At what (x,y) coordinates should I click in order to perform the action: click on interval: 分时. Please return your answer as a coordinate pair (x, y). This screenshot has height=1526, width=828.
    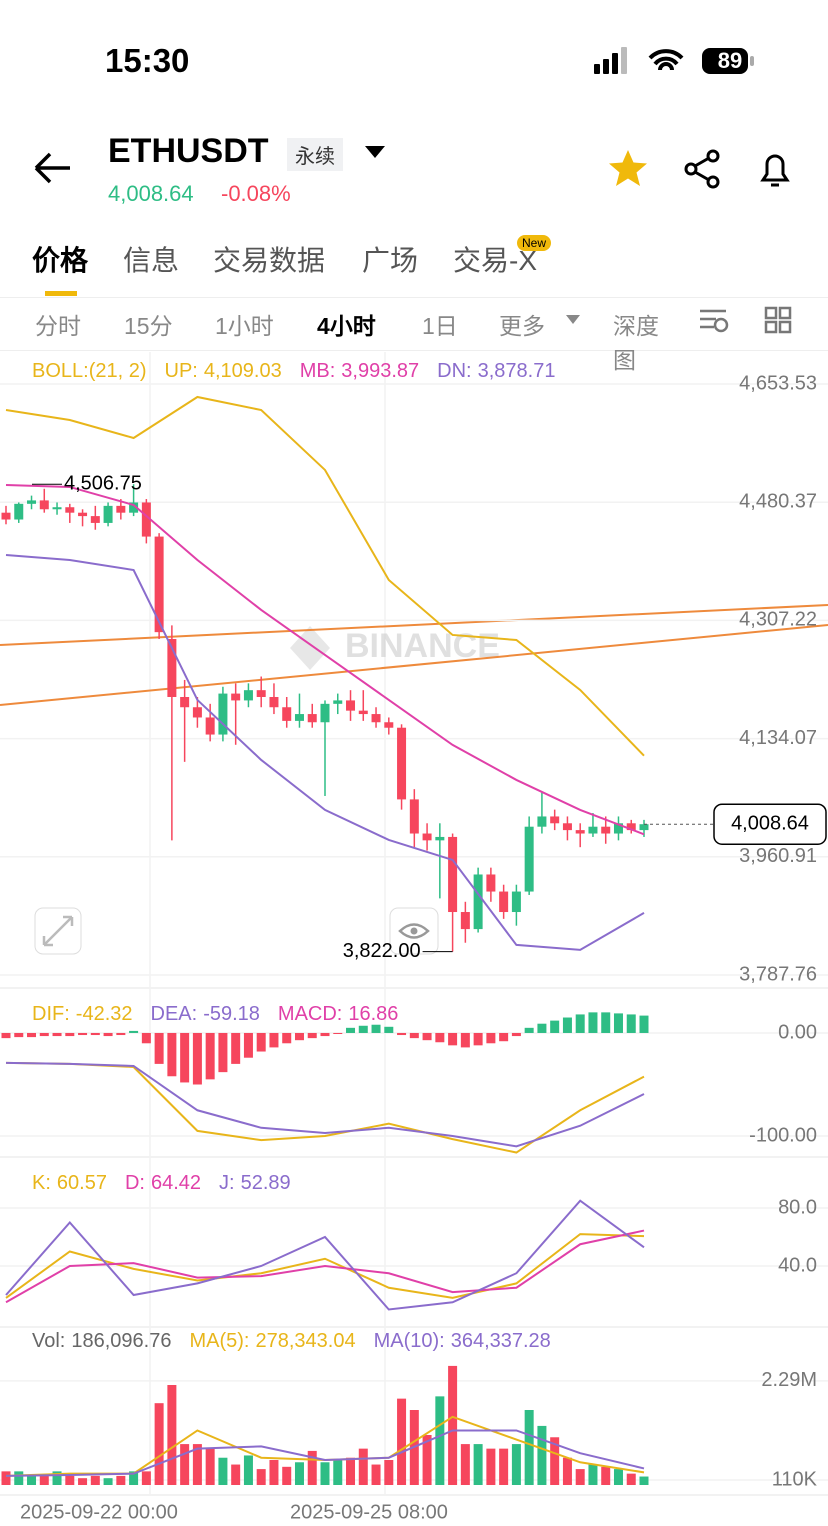
    Looking at the image, I should click on (58, 326).